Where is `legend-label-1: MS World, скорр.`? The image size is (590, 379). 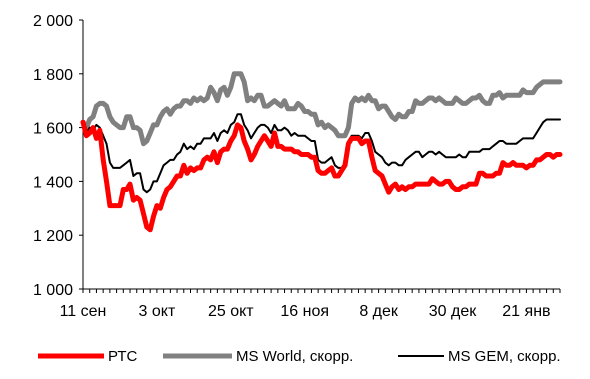 legend-label-1: MS World, скорр. is located at coordinates (294, 356).